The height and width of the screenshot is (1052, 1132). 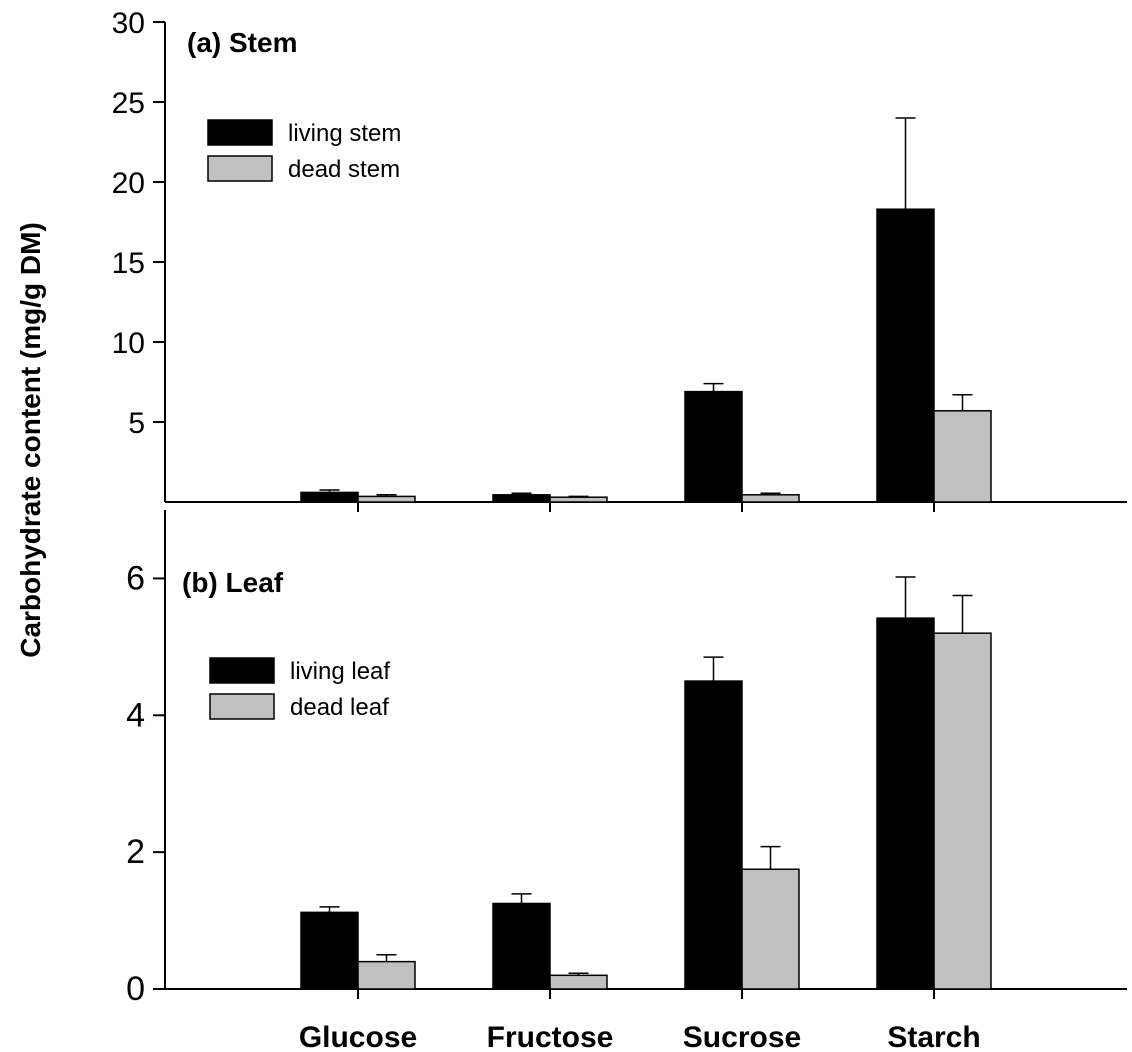 I want to click on bar-stem-dead-glucose, so click(x=386, y=499).